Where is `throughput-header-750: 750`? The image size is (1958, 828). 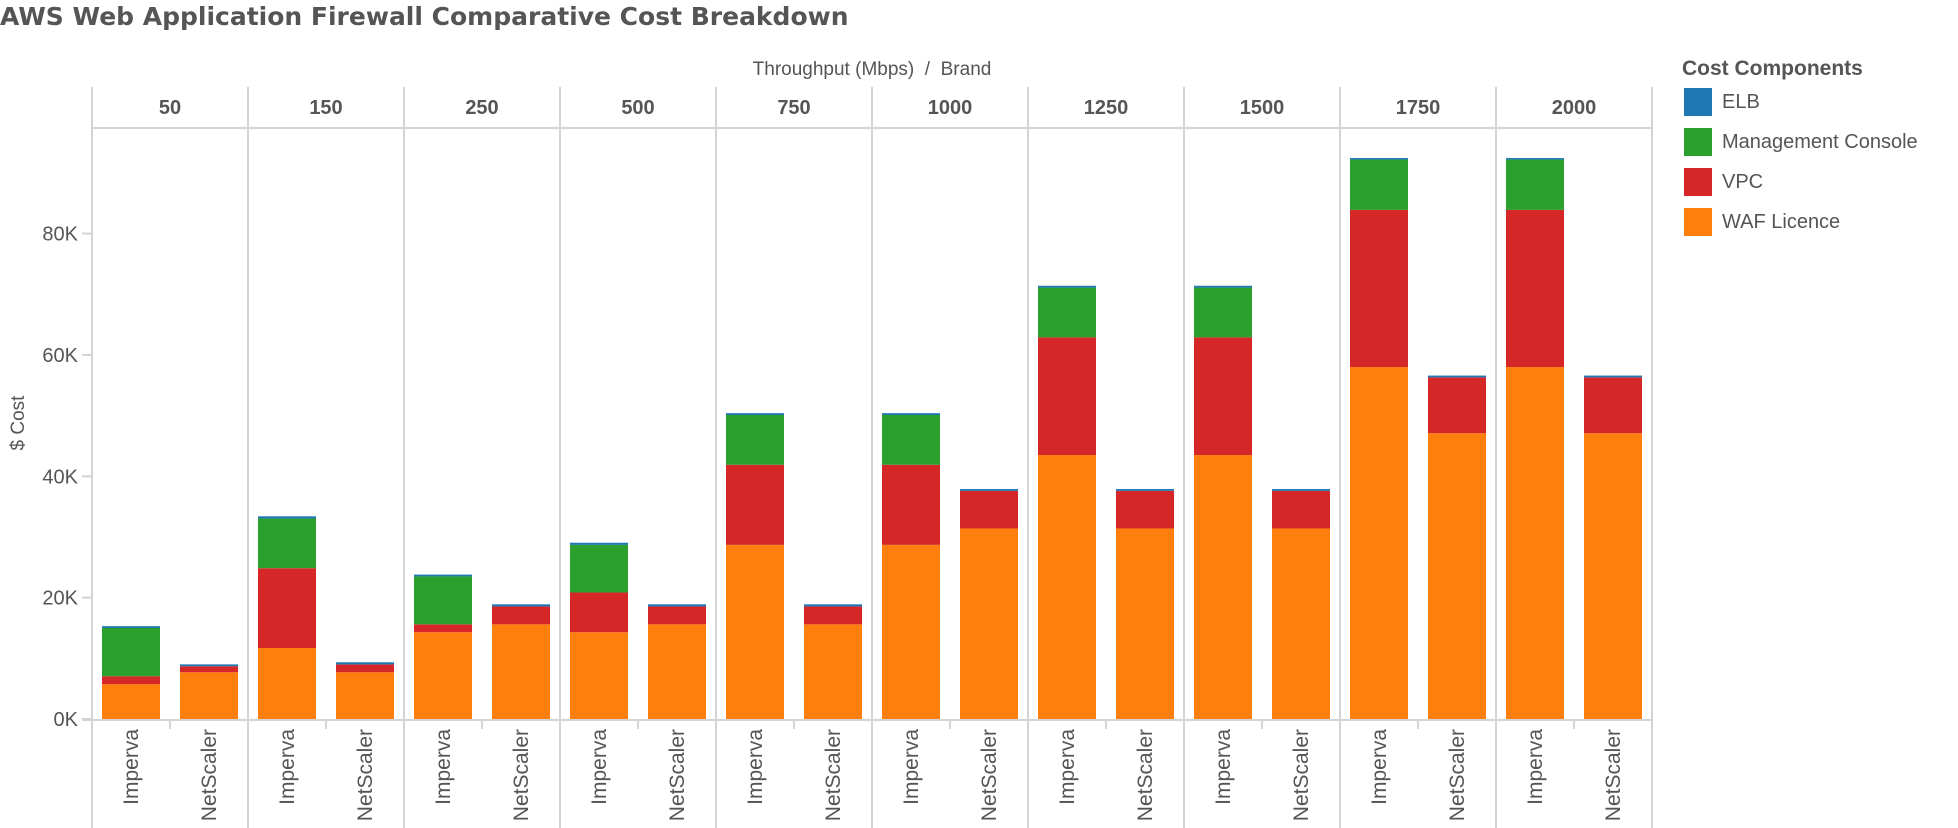
throughput-header-750: 750 is located at coordinates (793, 108).